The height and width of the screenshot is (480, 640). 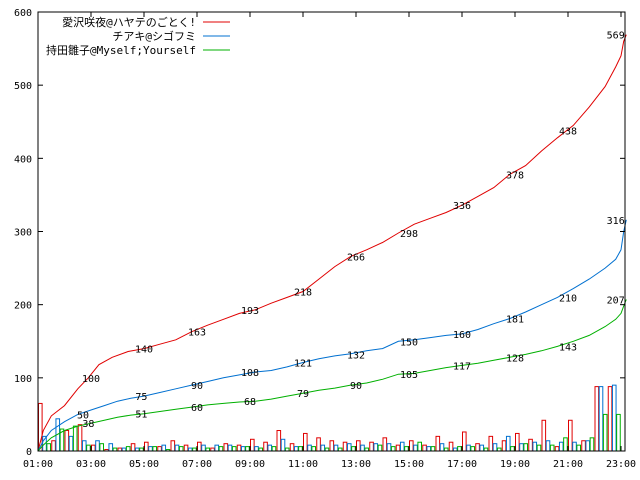 What do you see at coordinates (23, 306) in the screenshot?
I see `y-tick-label: 200` at bounding box center [23, 306].